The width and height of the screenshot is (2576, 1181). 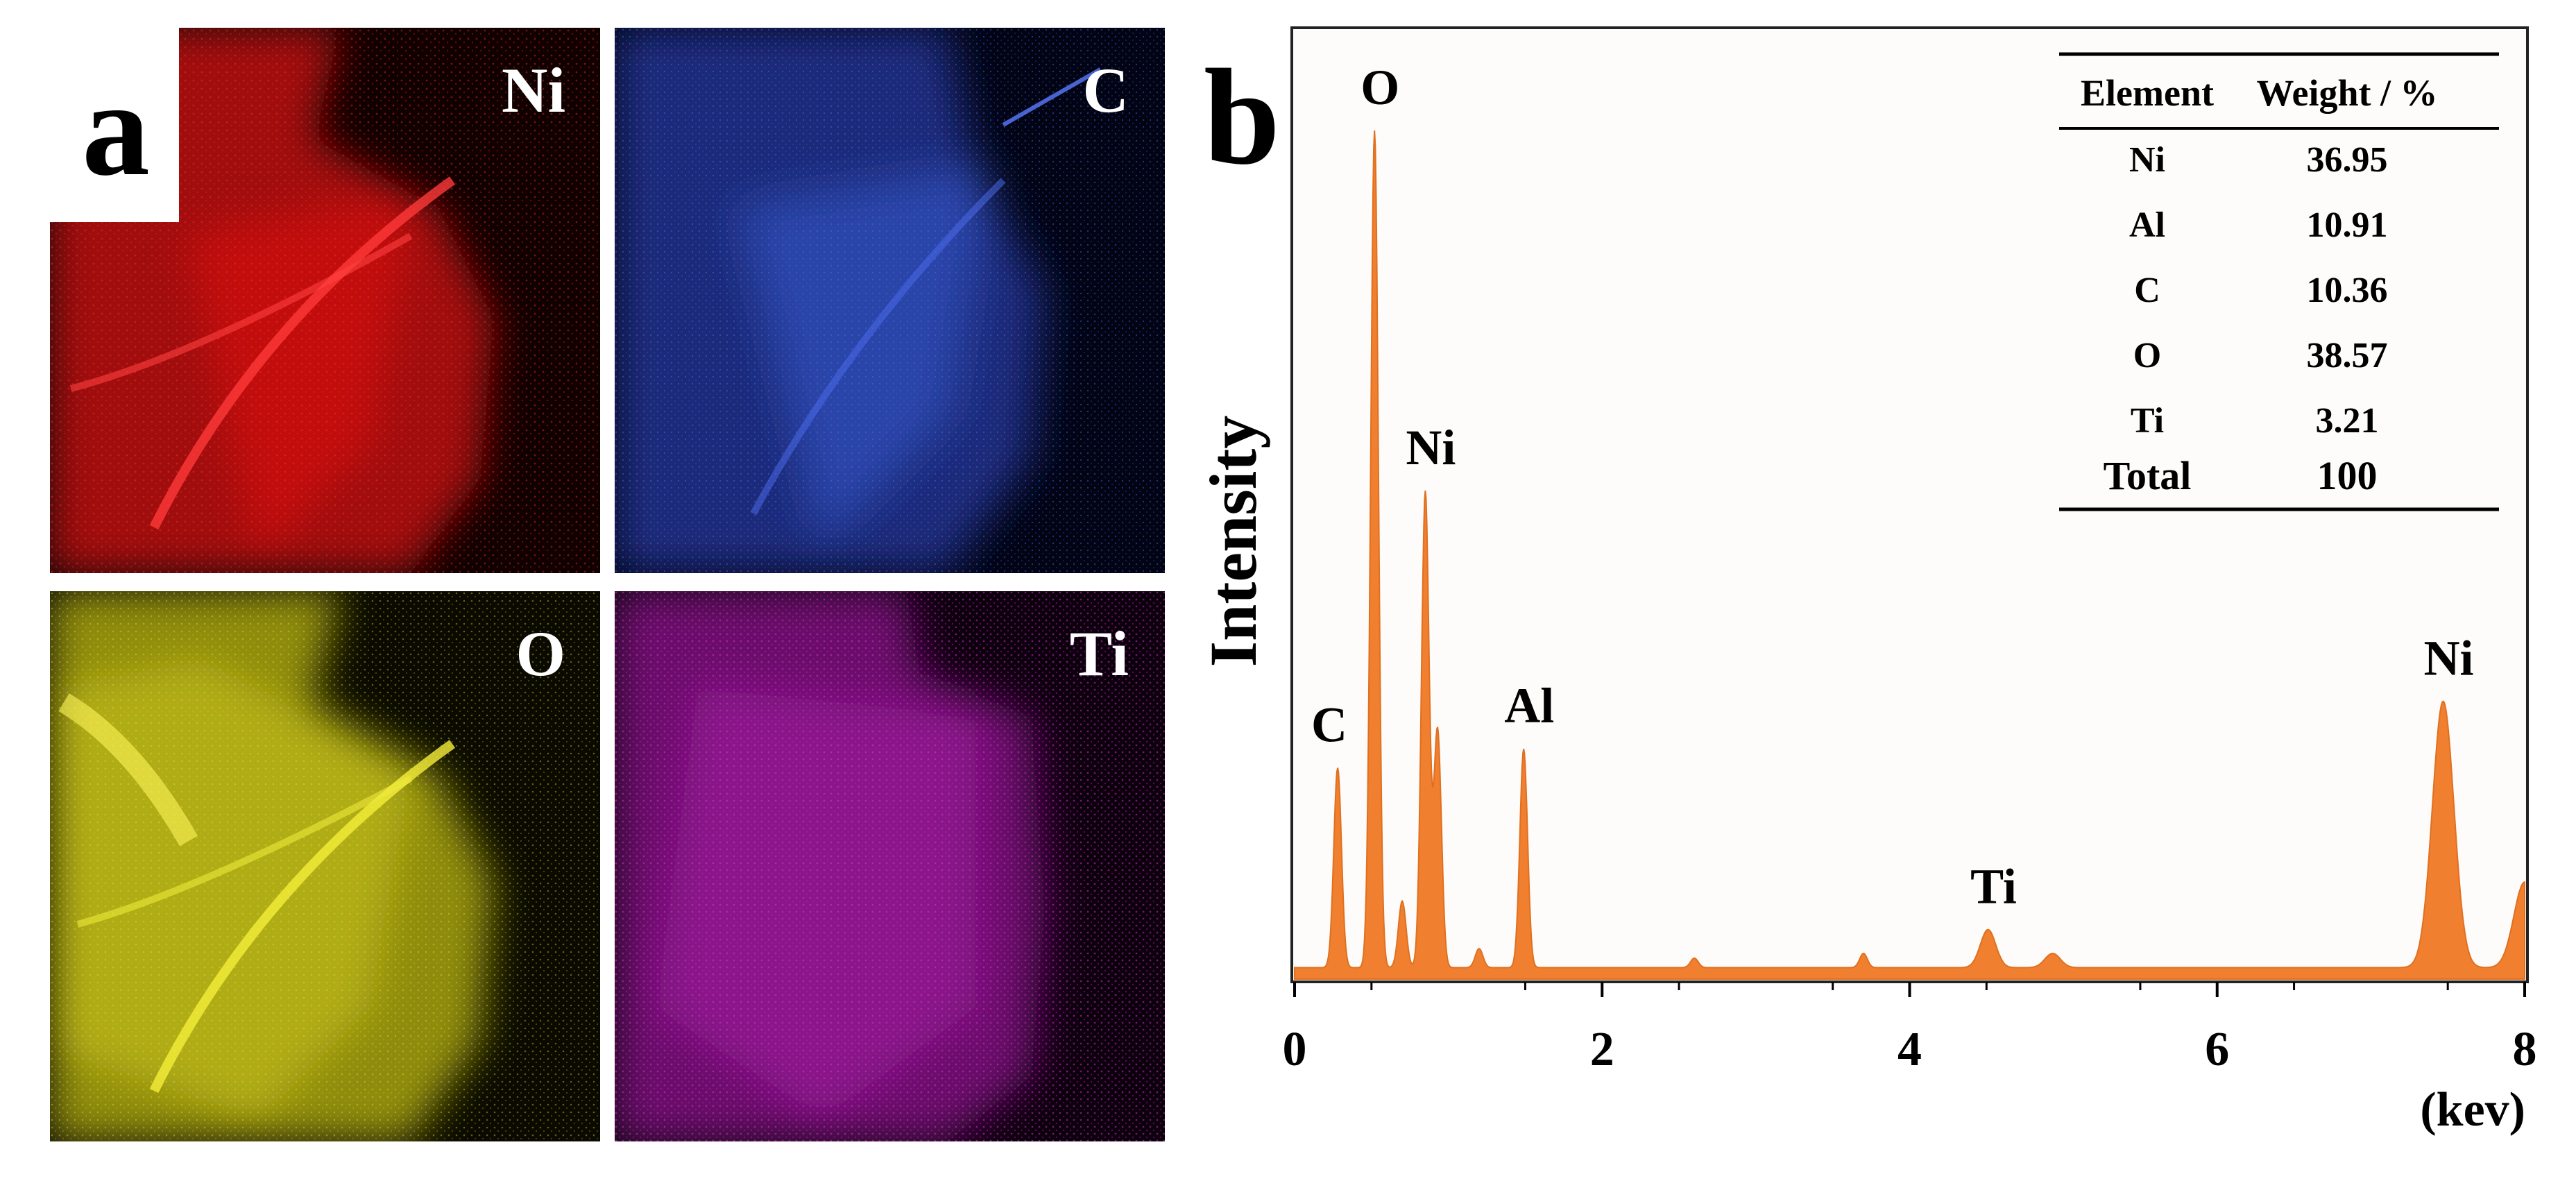 I want to click on o-map-art, so click(x=325, y=866).